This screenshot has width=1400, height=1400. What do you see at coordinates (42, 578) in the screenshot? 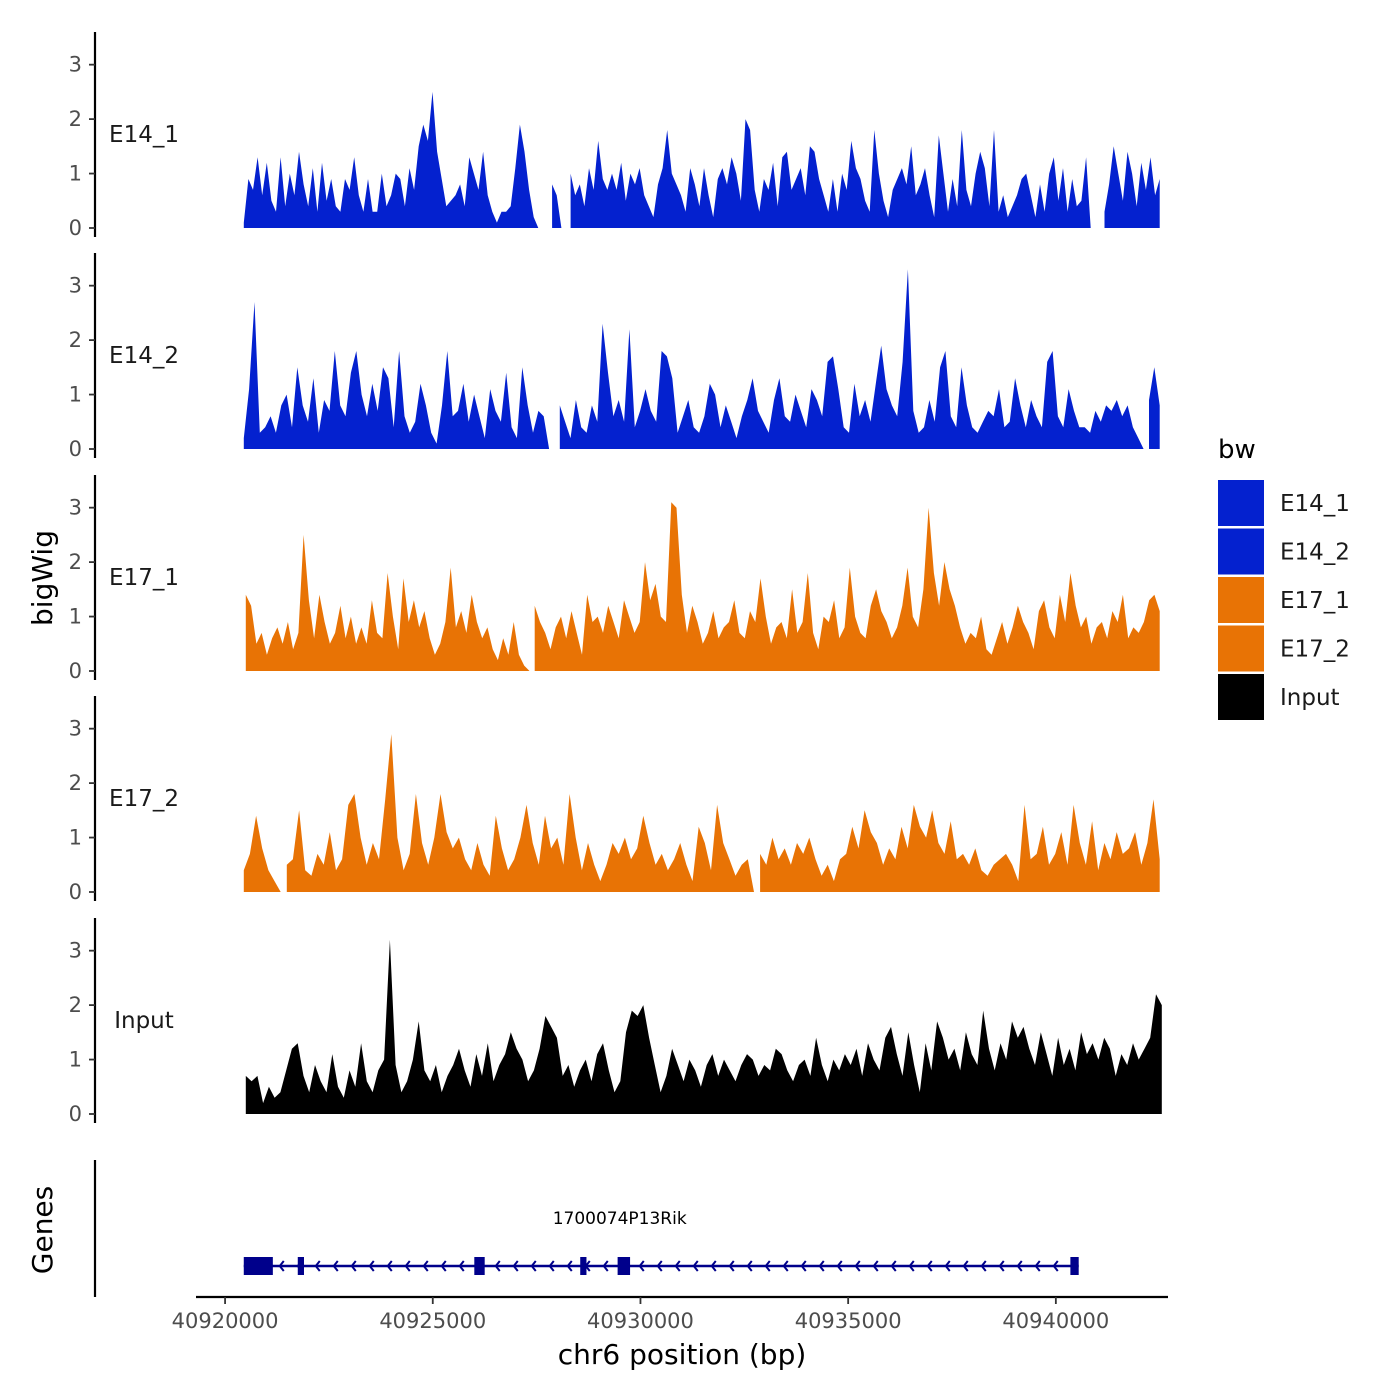
I see `y-axis-title: bigWig` at bounding box center [42, 578].